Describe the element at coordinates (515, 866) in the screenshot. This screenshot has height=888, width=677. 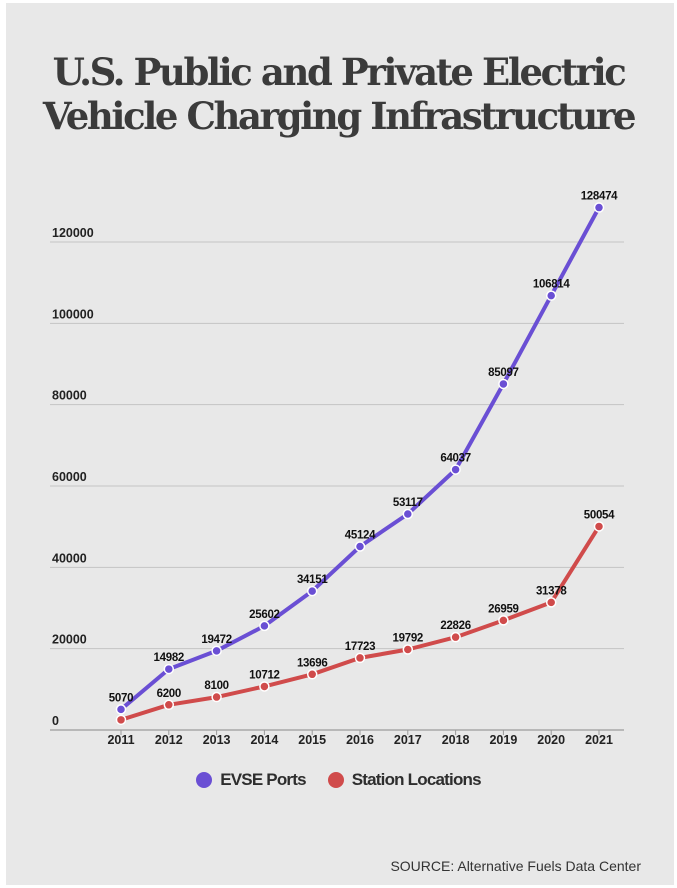
I see `source-note: SOURCE: Alternative Fuels Data Center` at that location.